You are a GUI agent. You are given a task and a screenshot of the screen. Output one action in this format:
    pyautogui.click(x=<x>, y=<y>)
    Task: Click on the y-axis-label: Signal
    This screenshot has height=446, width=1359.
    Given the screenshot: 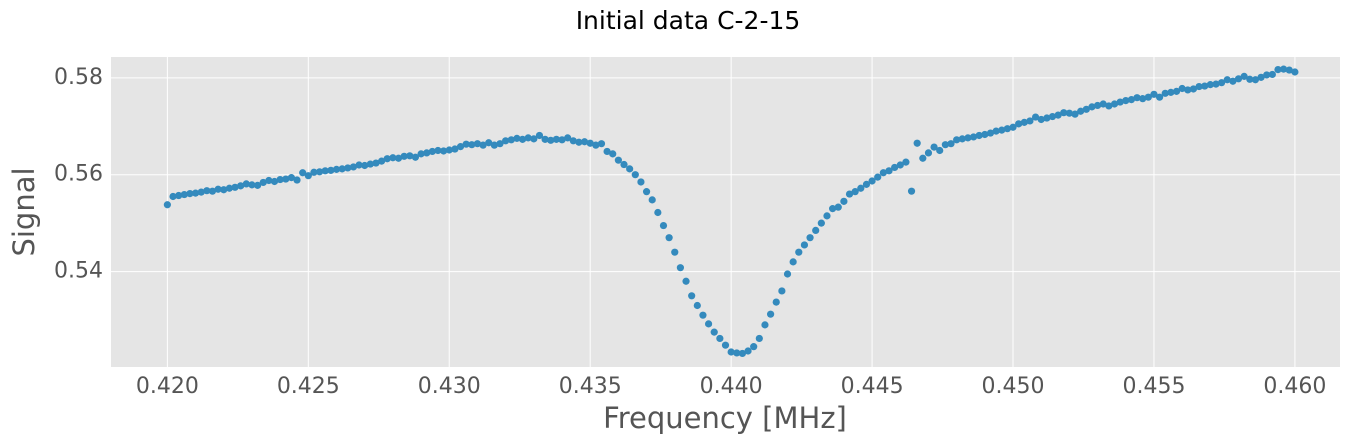 What is the action you would take?
    pyautogui.click(x=24, y=211)
    